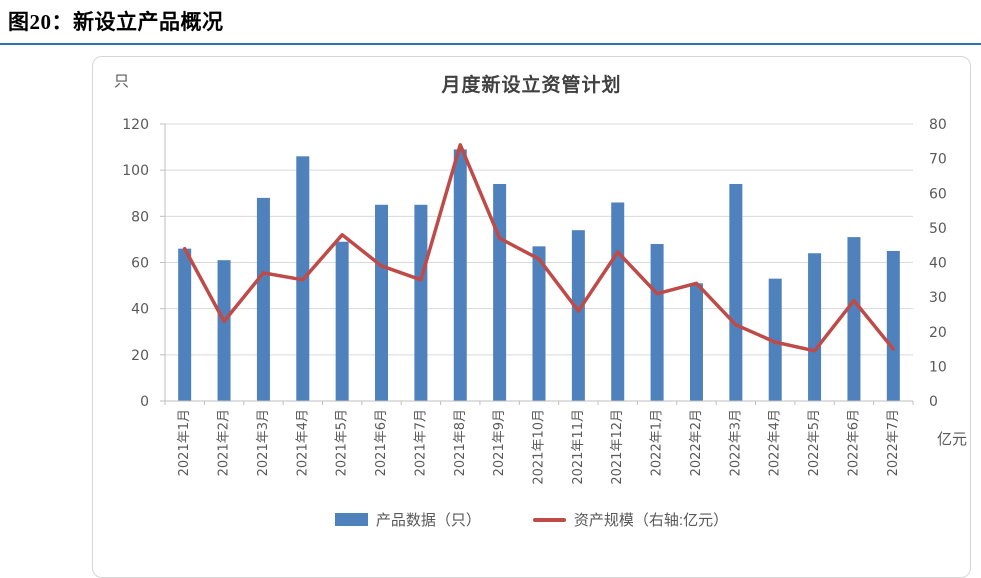 This screenshot has height=578, width=981. Describe the element at coordinates (815, 327) in the screenshot. I see `bar-2022年5月` at that location.